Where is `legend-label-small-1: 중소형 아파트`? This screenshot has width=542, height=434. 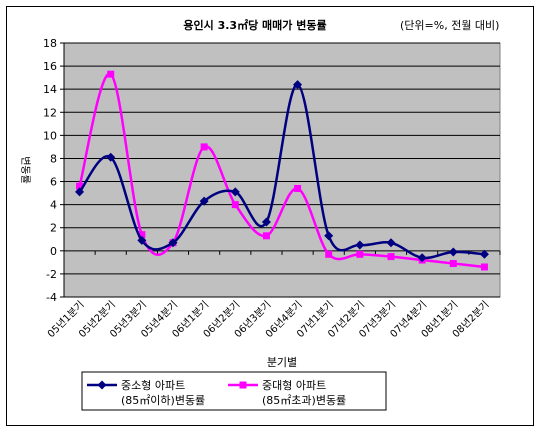
legend-label-small-1: 중소형 아파트 is located at coordinates (153, 385).